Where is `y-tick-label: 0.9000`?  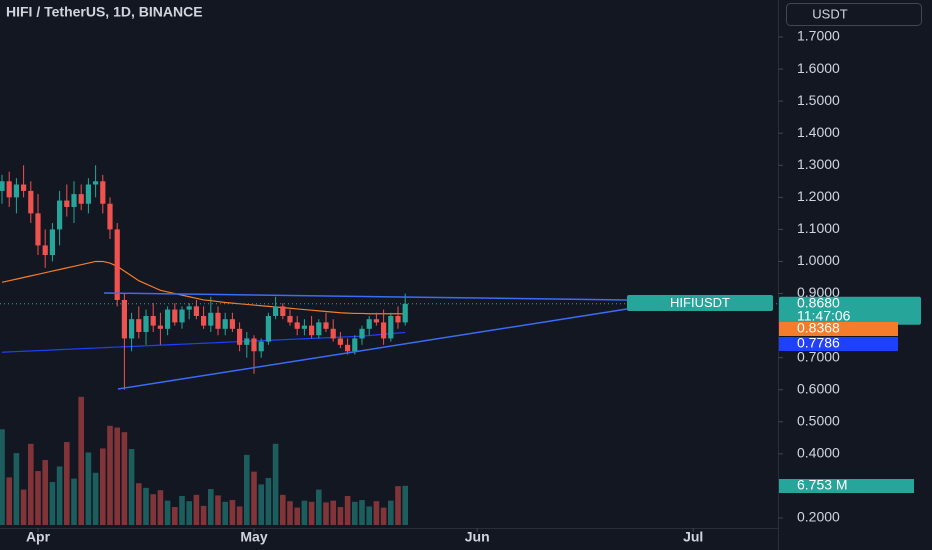 y-tick-label: 0.9000 is located at coordinates (818, 292).